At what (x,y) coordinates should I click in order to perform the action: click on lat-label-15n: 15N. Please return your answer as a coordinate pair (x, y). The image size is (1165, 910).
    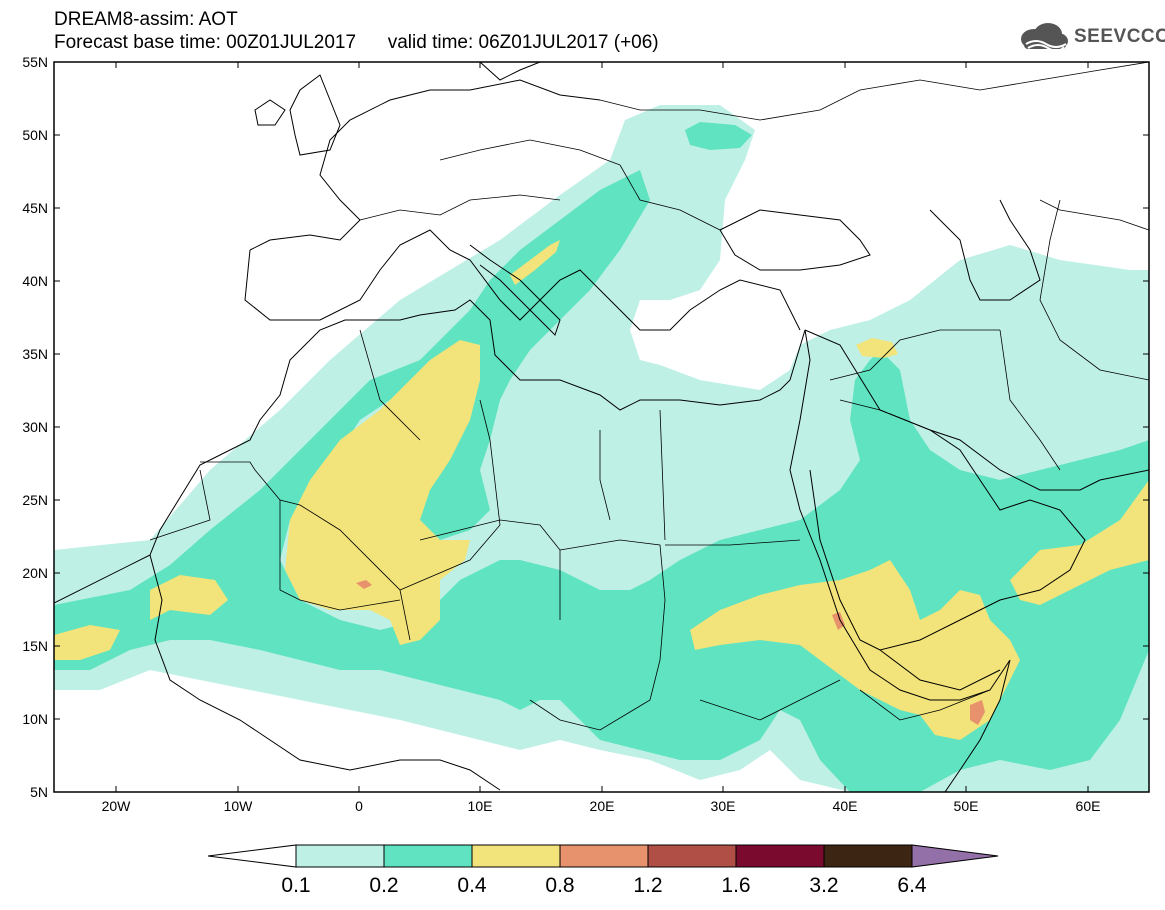
    Looking at the image, I should click on (35, 646).